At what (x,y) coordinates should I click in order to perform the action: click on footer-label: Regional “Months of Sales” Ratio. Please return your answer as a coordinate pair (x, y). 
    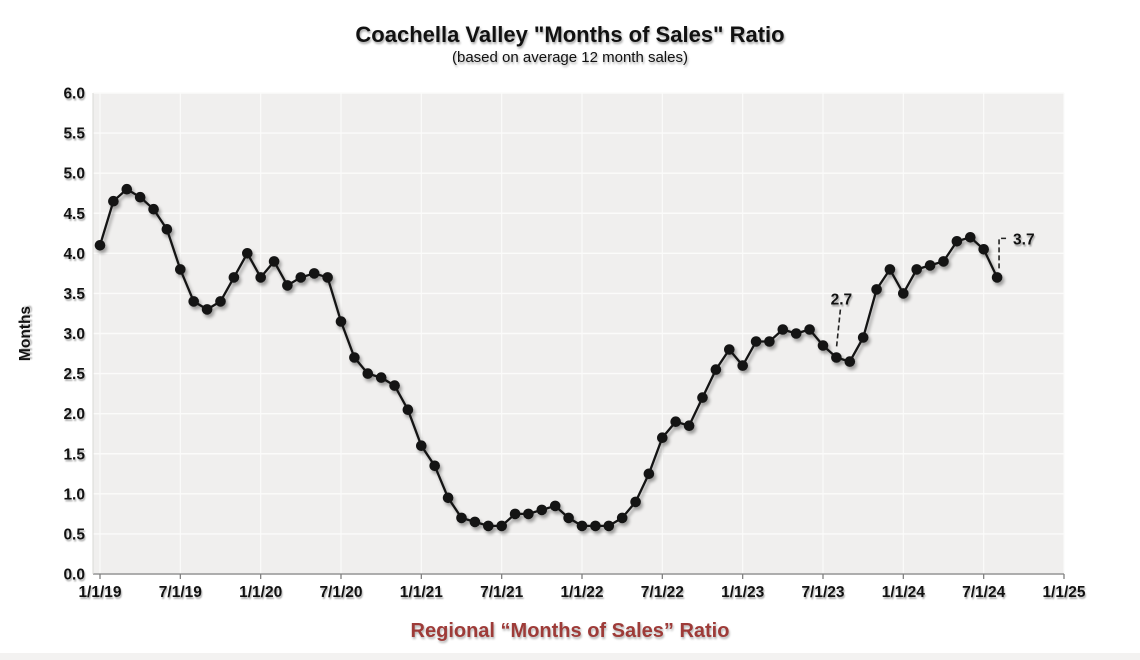
    Looking at the image, I should click on (570, 631).